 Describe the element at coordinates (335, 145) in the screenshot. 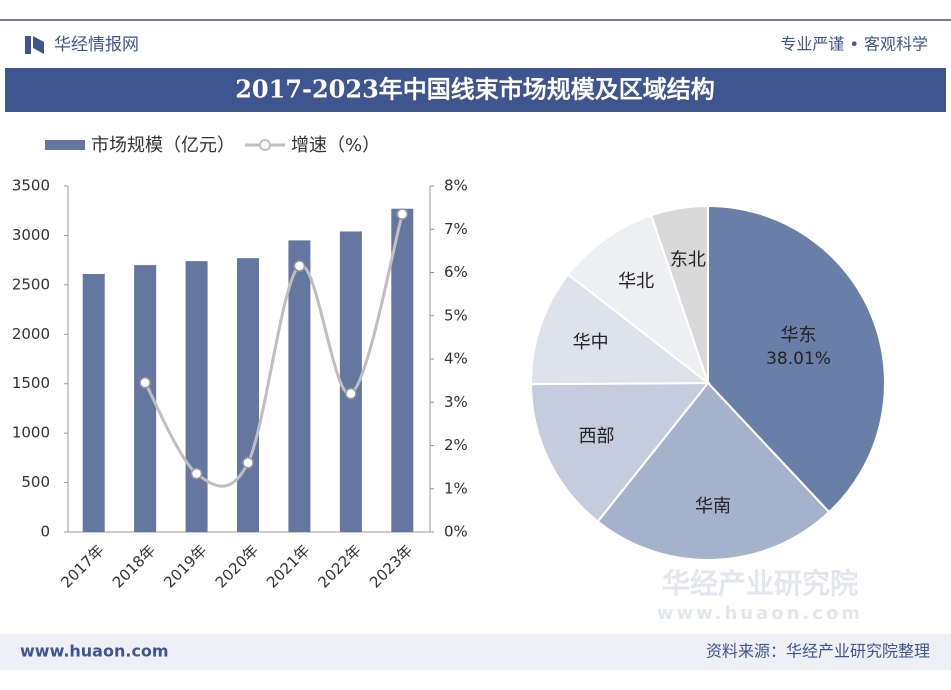

I see `legend-label: 增速（%）` at that location.